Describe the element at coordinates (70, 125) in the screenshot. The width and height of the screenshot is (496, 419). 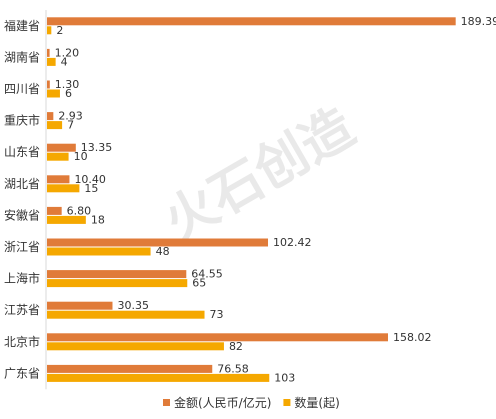
I see `count-value-label: 7` at that location.